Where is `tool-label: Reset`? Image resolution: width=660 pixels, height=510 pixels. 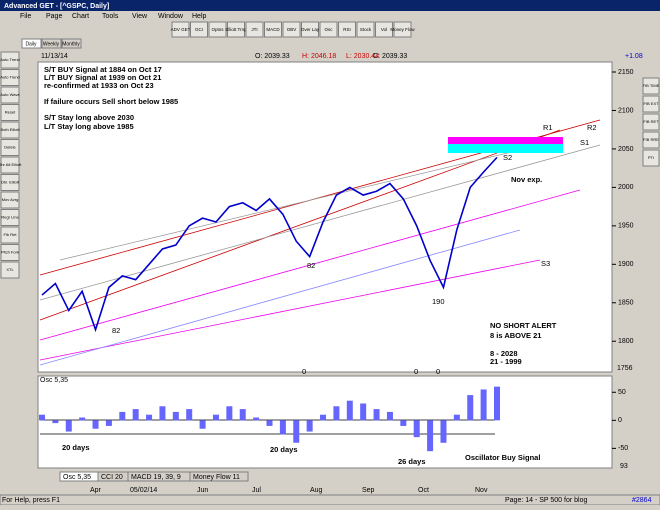 tool-label: Reset is located at coordinates (10, 112).